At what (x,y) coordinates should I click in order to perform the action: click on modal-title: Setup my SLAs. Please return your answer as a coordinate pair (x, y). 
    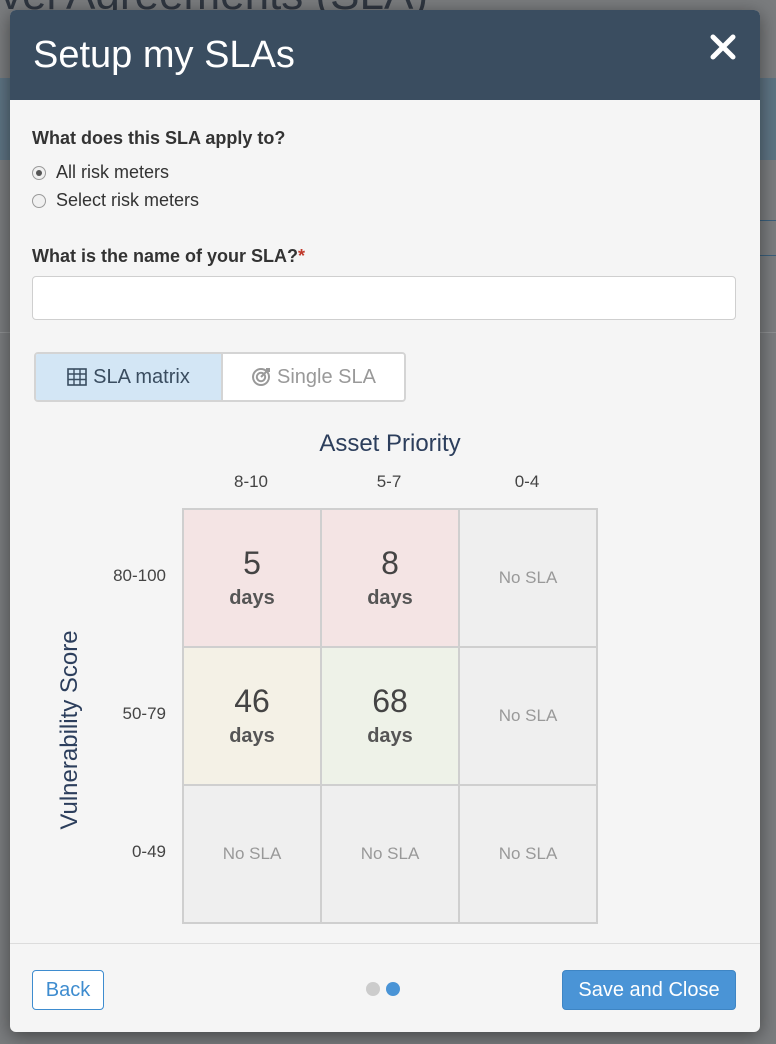
    Looking at the image, I should click on (164, 55).